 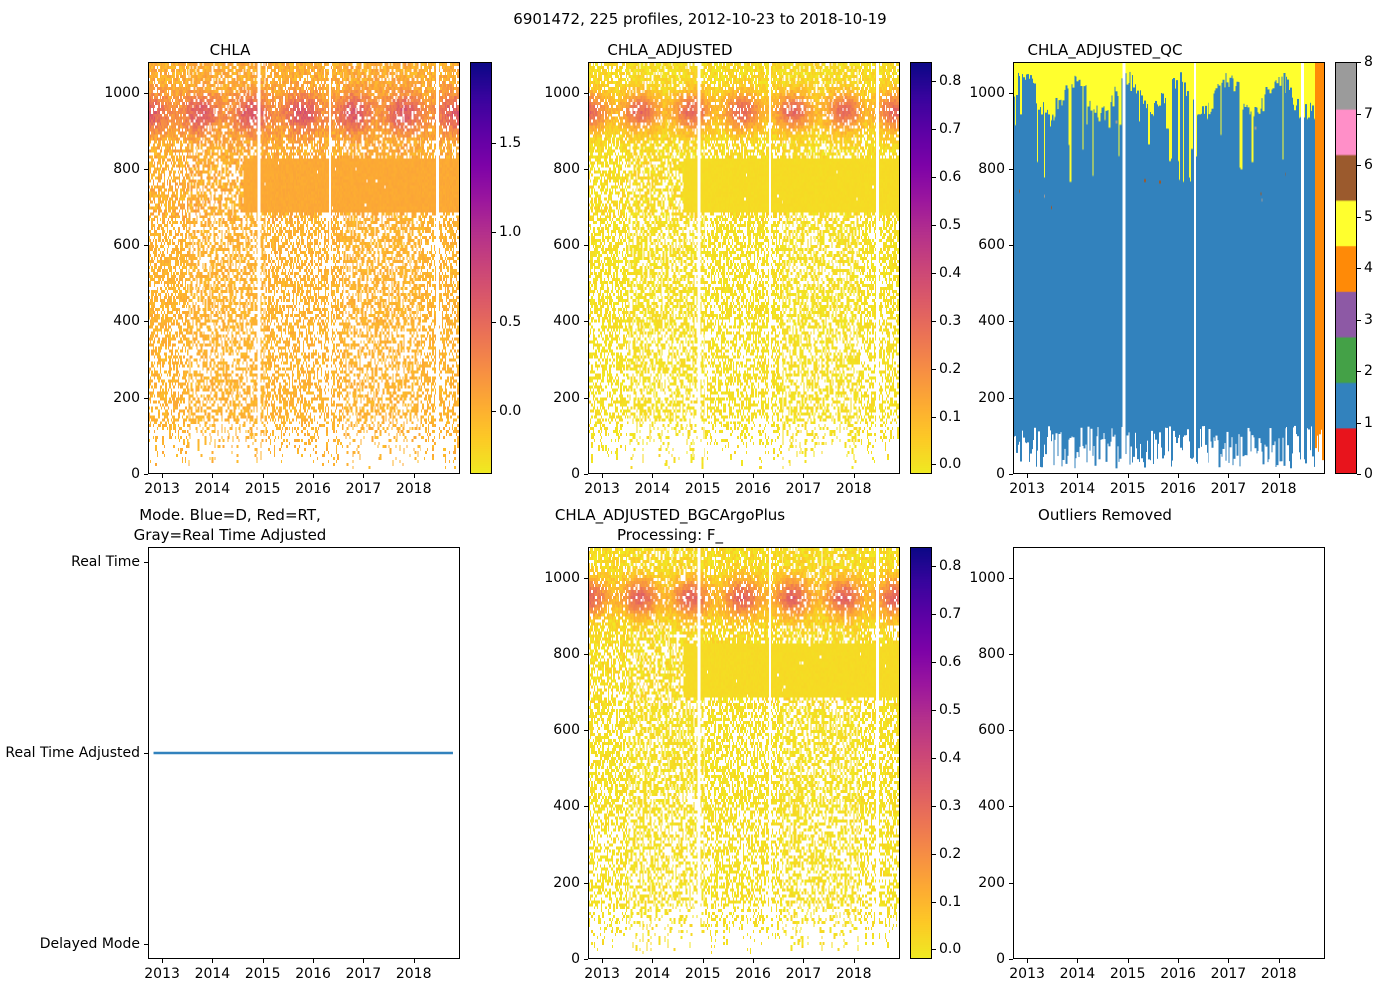 I want to click on xtick-label-chla-2: 2015, so click(x=262, y=489).